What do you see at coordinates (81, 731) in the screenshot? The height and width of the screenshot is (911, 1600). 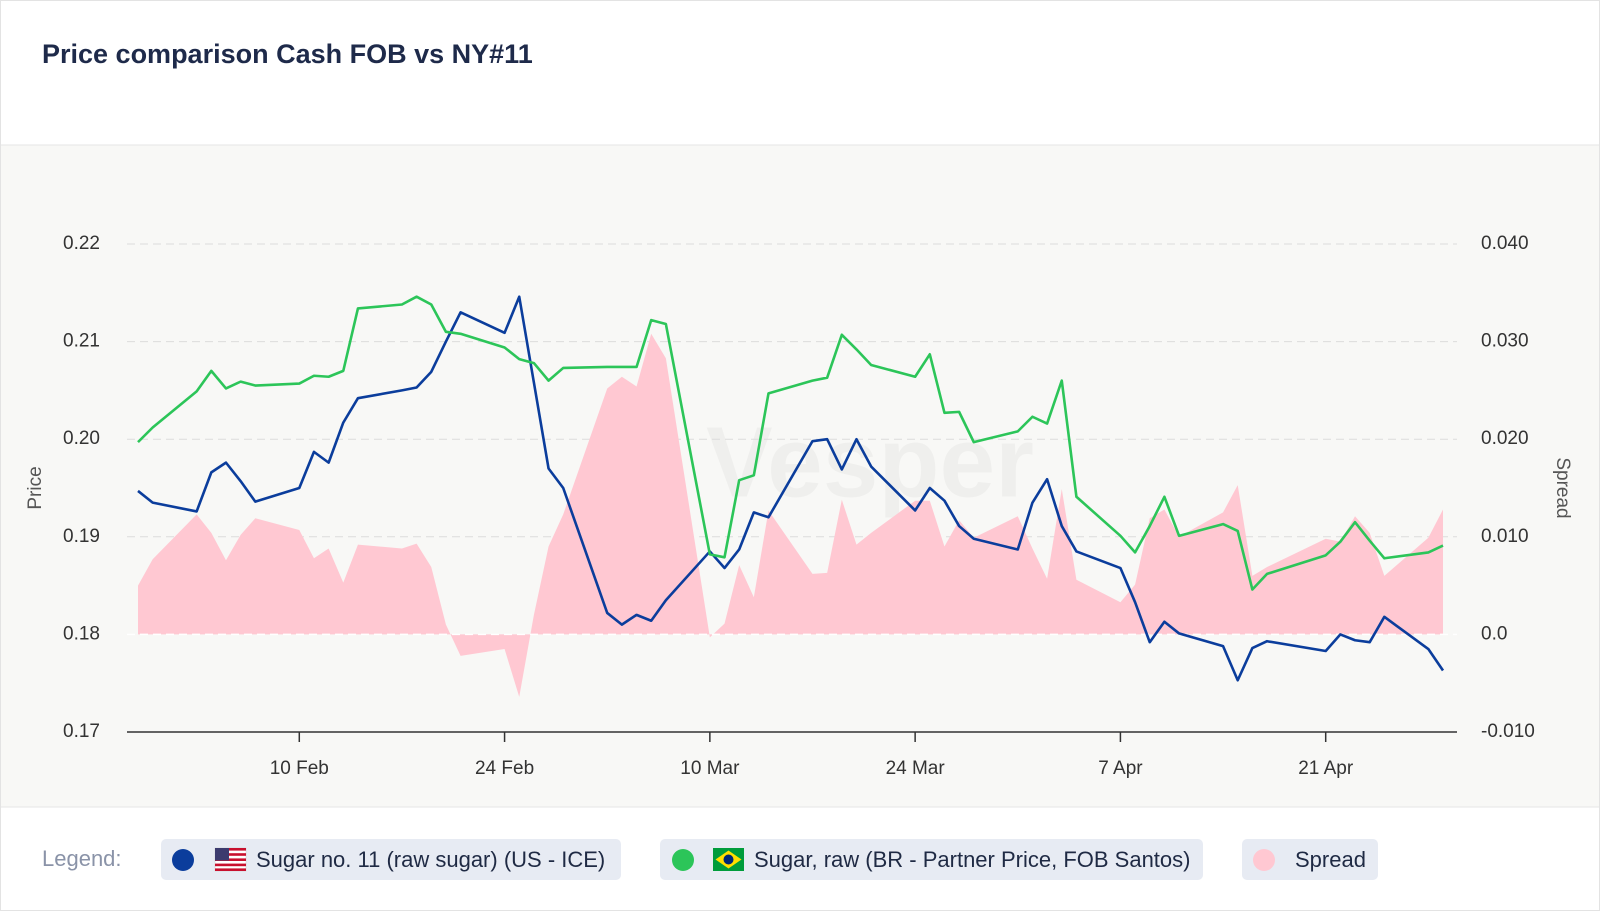 I see `y-tick-label: 0.17` at bounding box center [81, 731].